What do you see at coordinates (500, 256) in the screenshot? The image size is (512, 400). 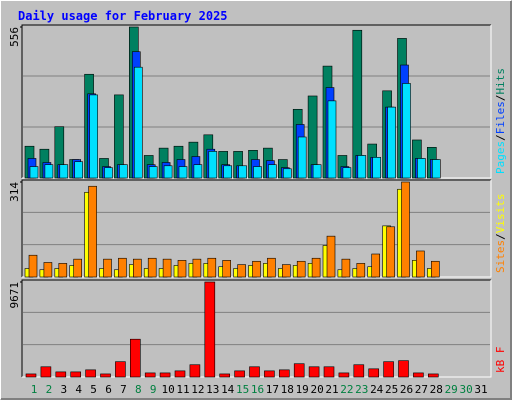 I see `legend-entry: Sites` at bounding box center [500, 256].